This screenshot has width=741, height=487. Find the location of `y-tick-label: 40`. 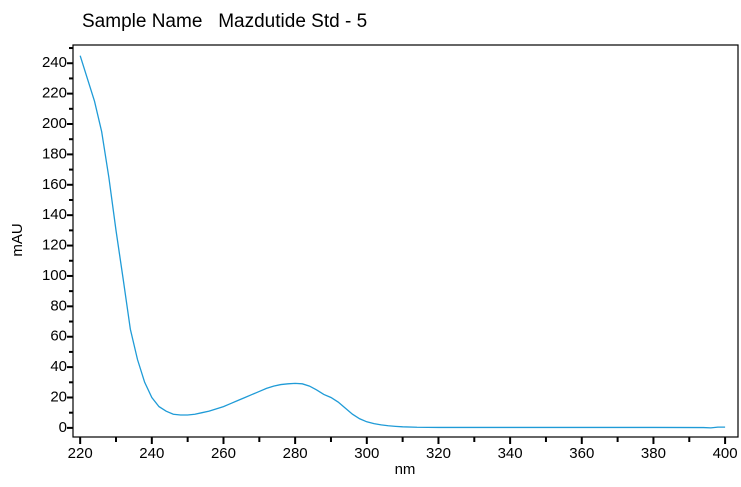

y-tick-label: 40 is located at coordinates (58, 366).